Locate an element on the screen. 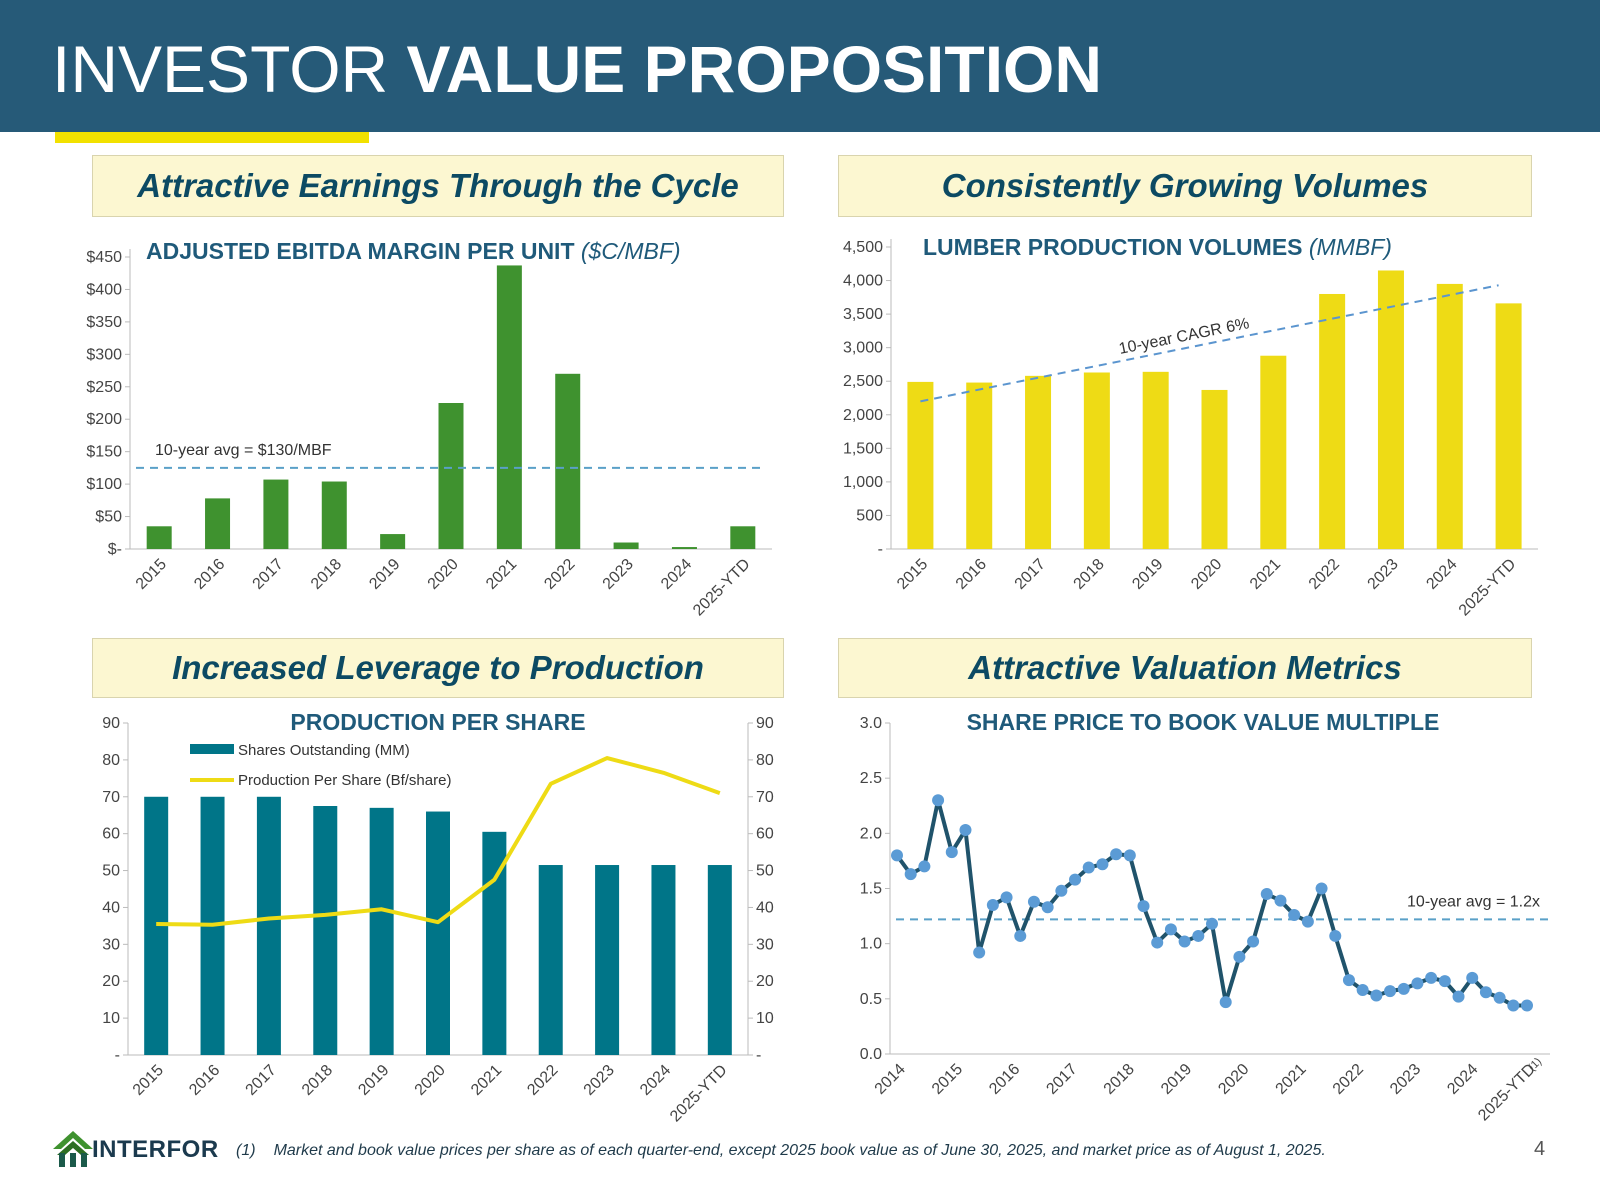 Image resolution: width=1600 pixels, height=1200 pixels. pps-ytick-label: 70 is located at coordinates (111, 797).